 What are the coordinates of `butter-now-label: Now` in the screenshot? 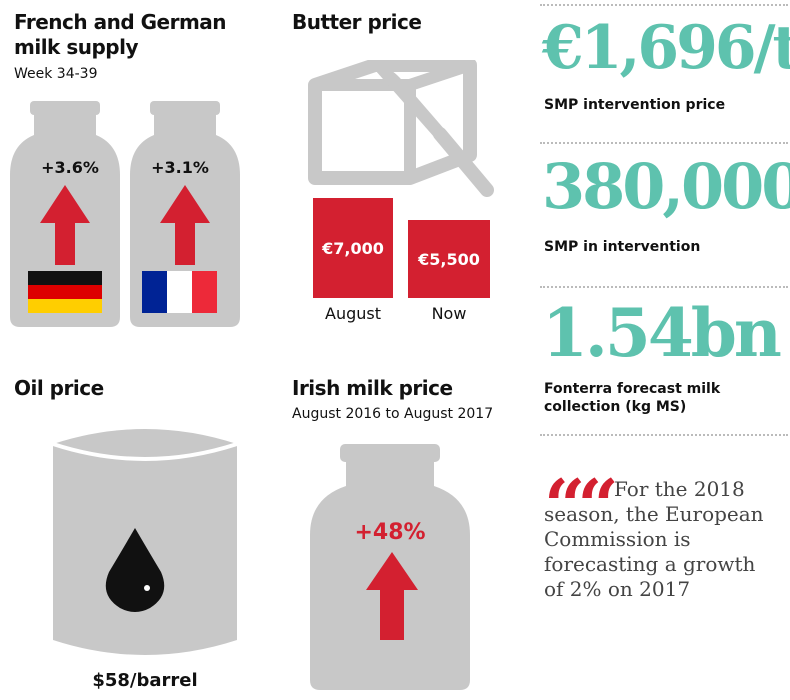 It's located at (449, 313).